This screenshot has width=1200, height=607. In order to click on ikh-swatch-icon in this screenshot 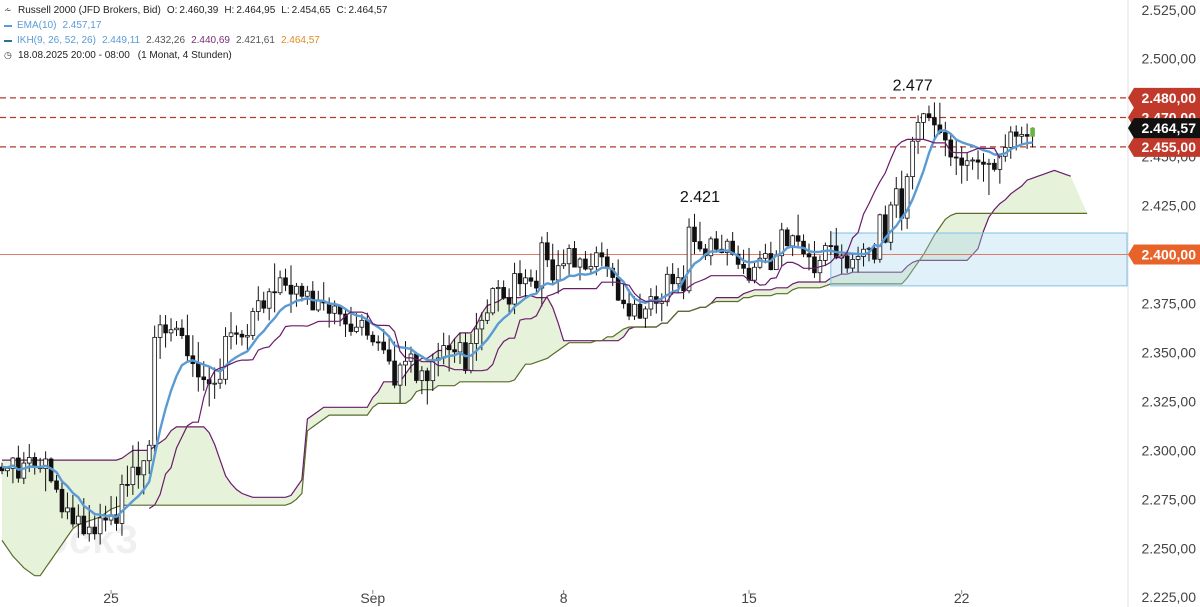, I will do `click(8, 40)`.